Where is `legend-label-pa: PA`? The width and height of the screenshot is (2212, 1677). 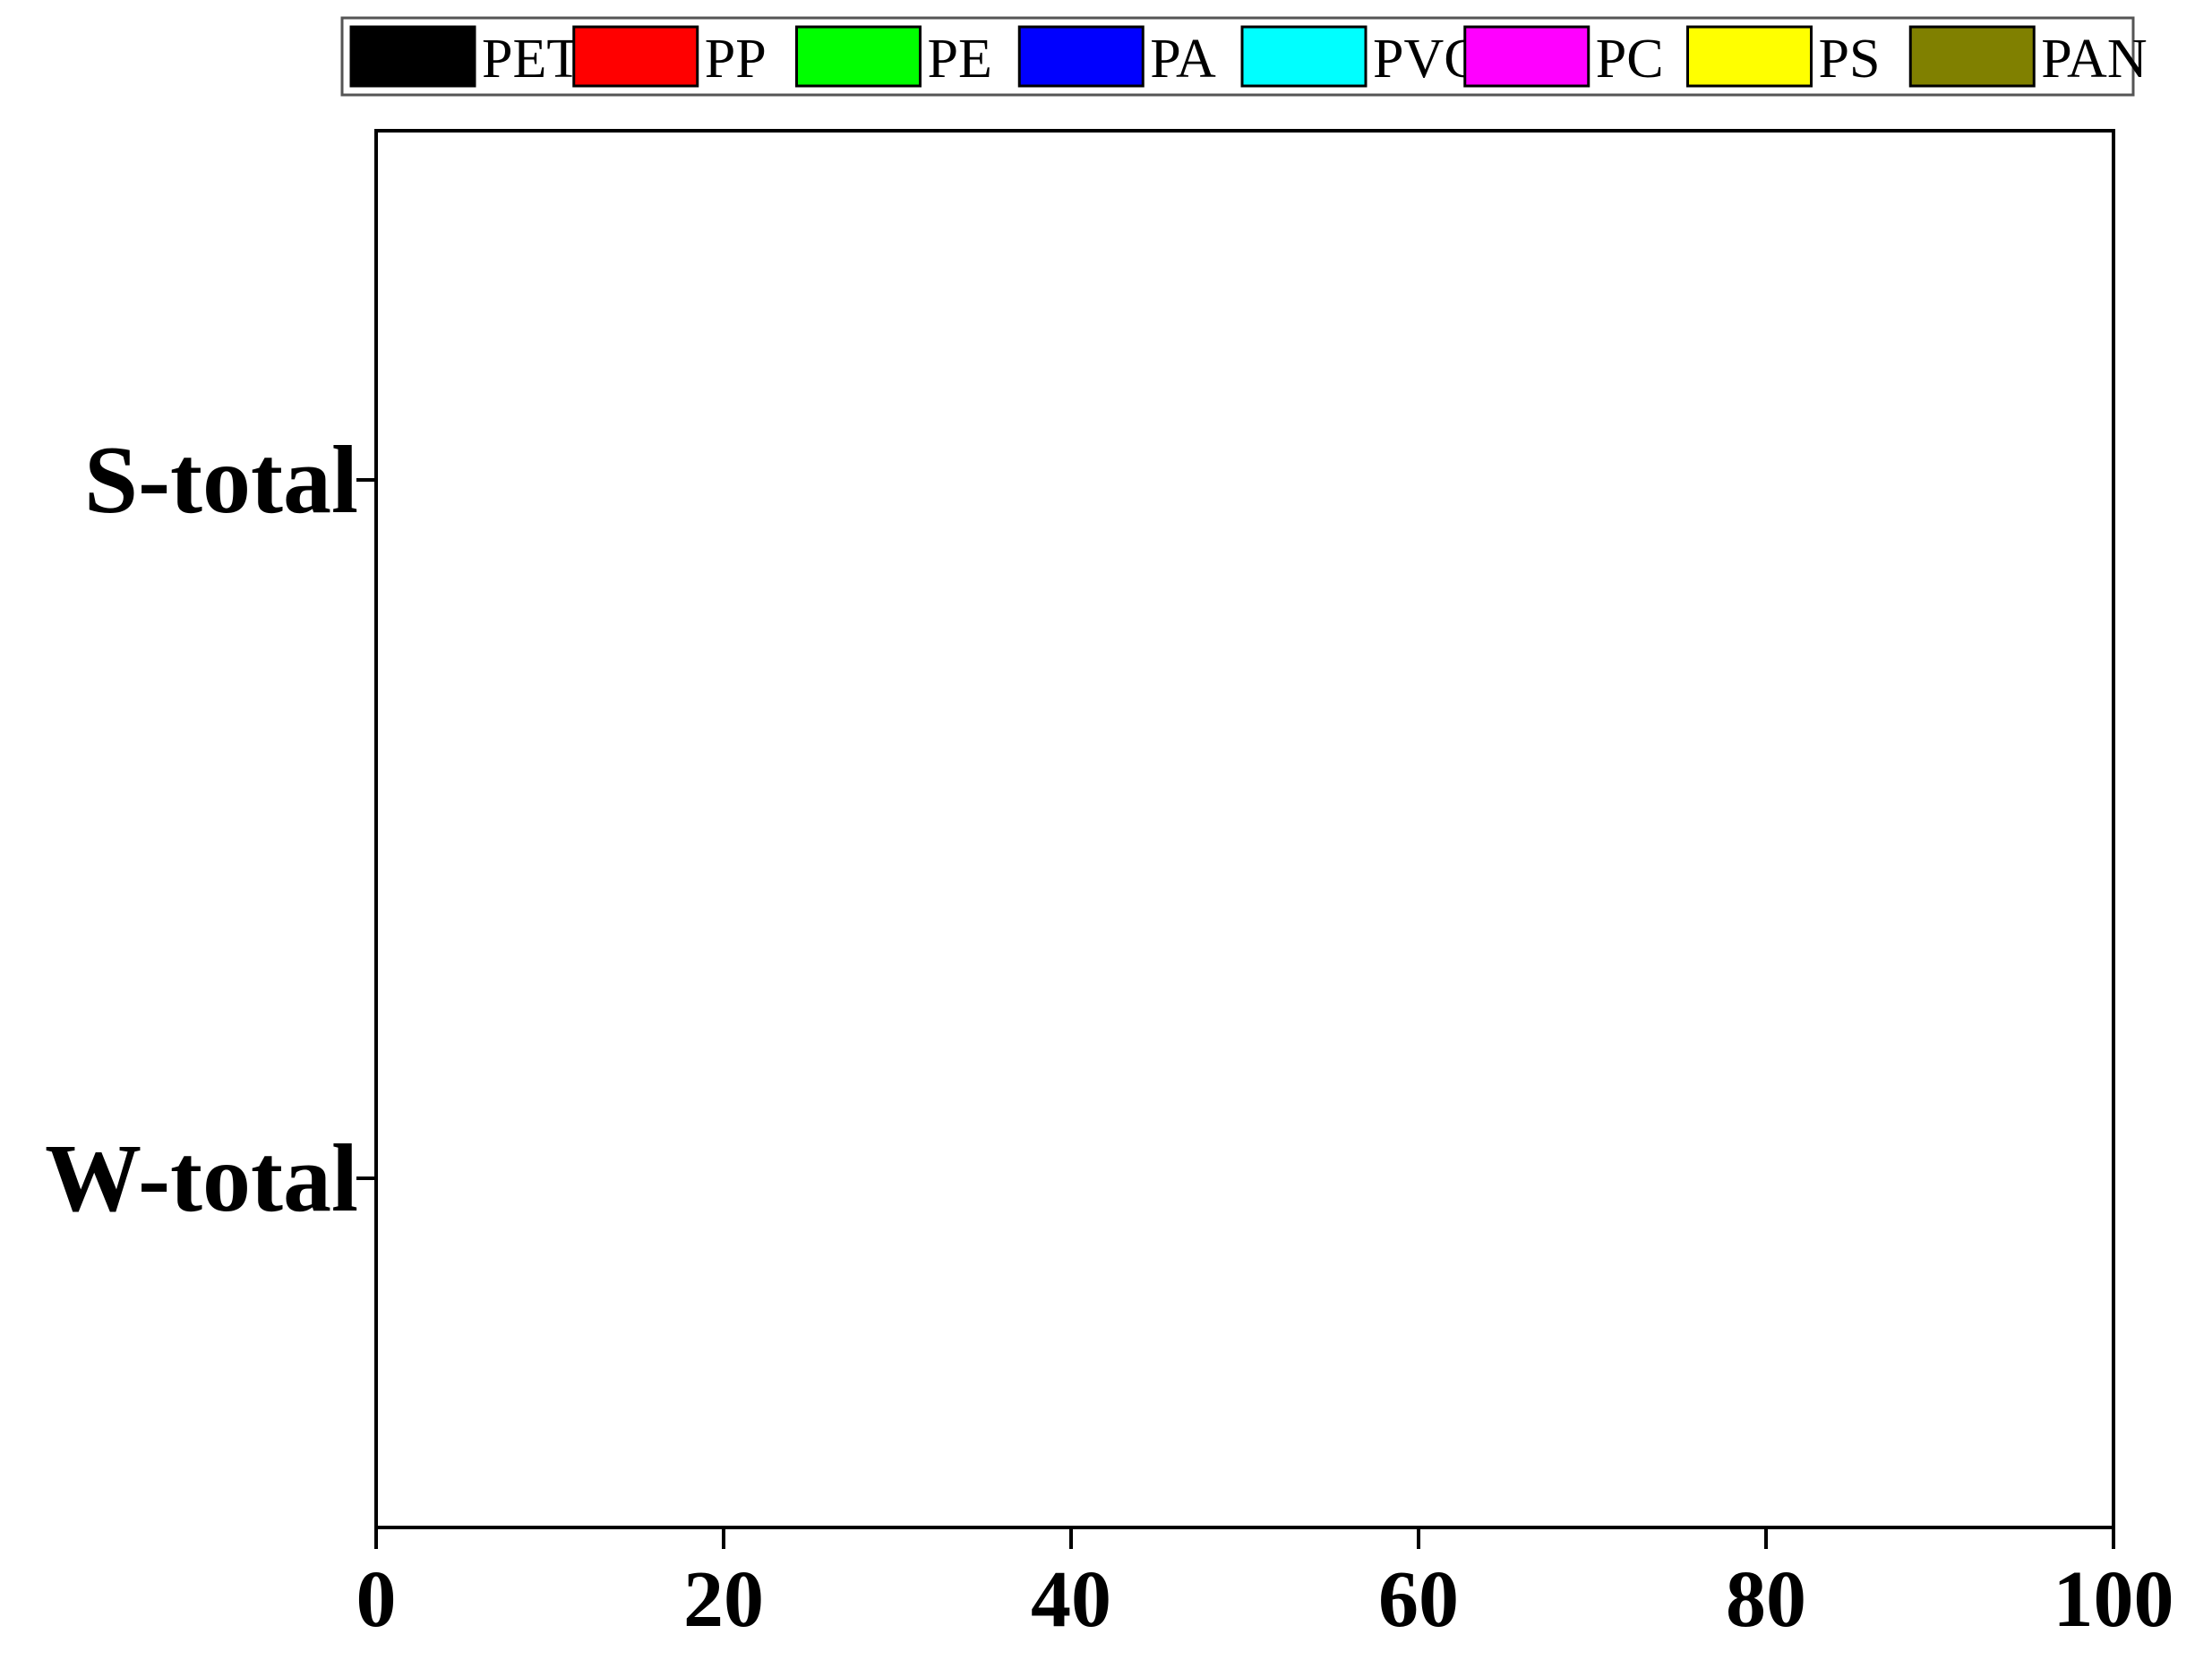 legend-label-pa: PA is located at coordinates (1183, 59).